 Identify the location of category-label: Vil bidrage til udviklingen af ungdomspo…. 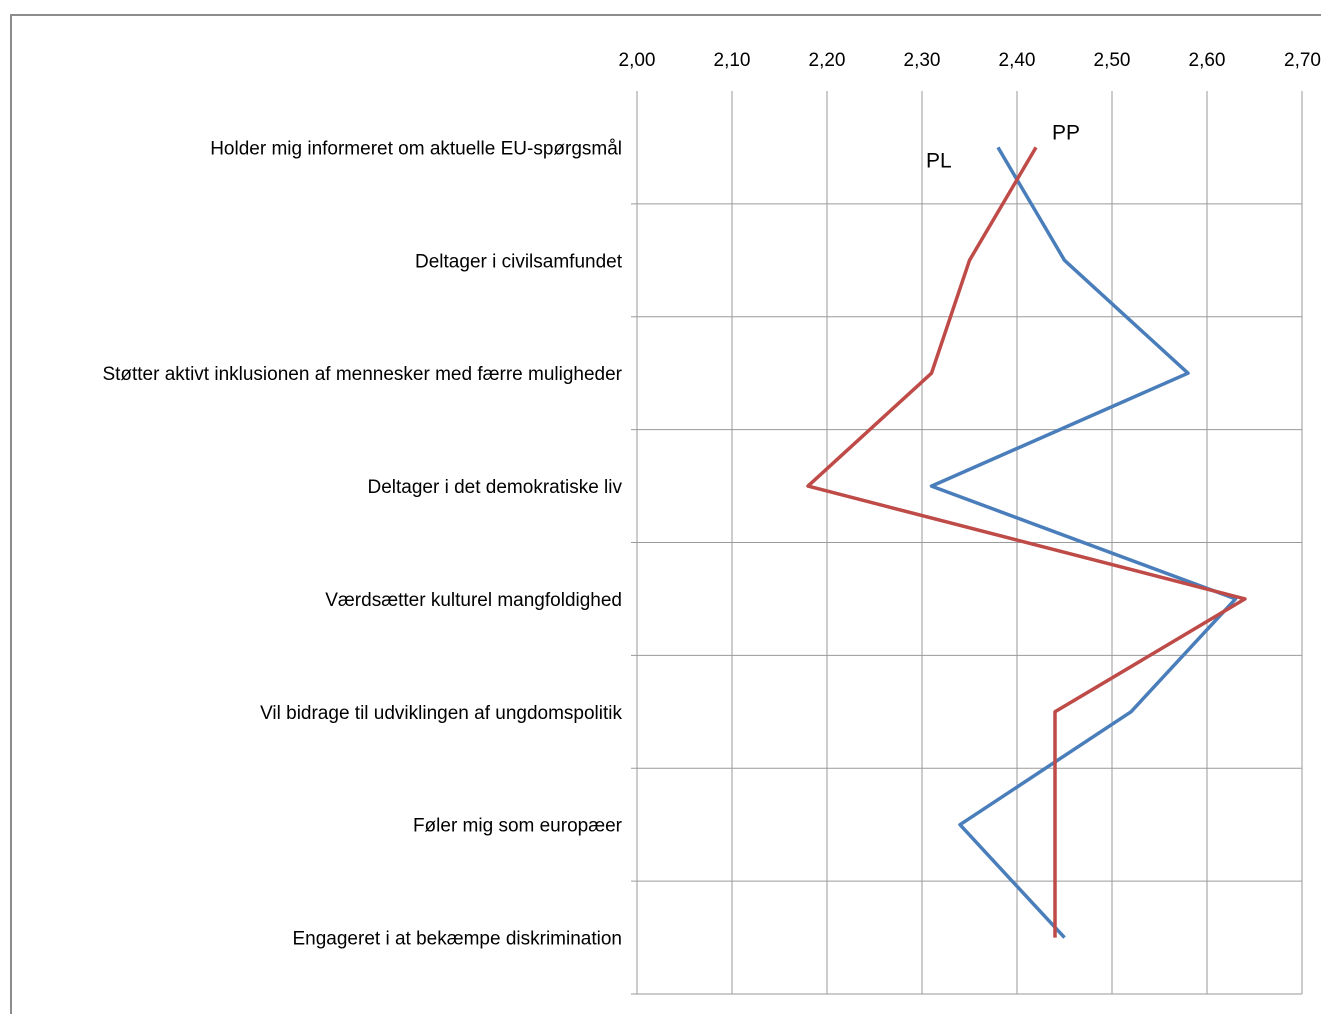
(441, 713).